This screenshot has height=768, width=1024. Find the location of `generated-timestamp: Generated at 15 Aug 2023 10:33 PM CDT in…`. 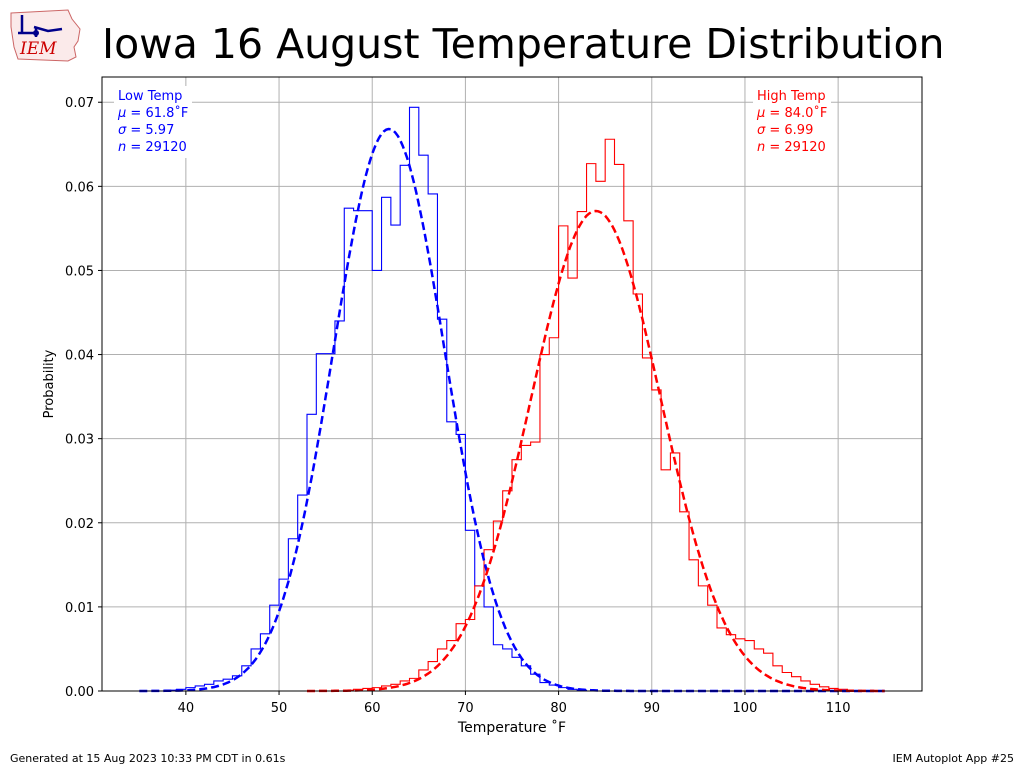

generated-timestamp: Generated at 15 Aug 2023 10:33 PM CDT in… is located at coordinates (148, 758).